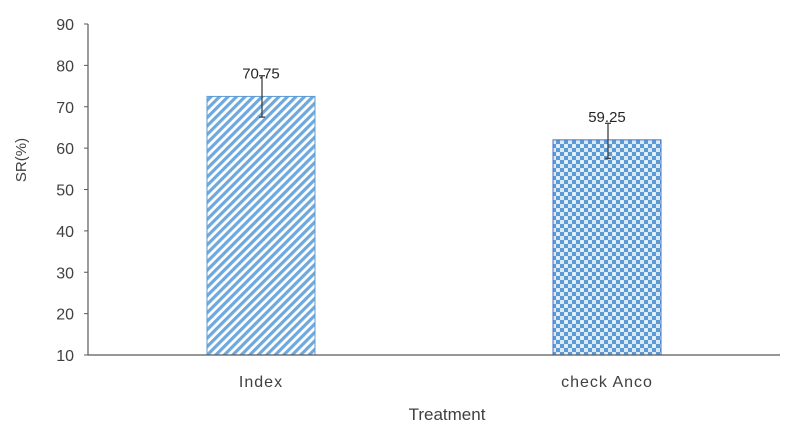 The width and height of the screenshot is (795, 444). What do you see at coordinates (65, 66) in the screenshot?
I see `y-tick-label: 80` at bounding box center [65, 66].